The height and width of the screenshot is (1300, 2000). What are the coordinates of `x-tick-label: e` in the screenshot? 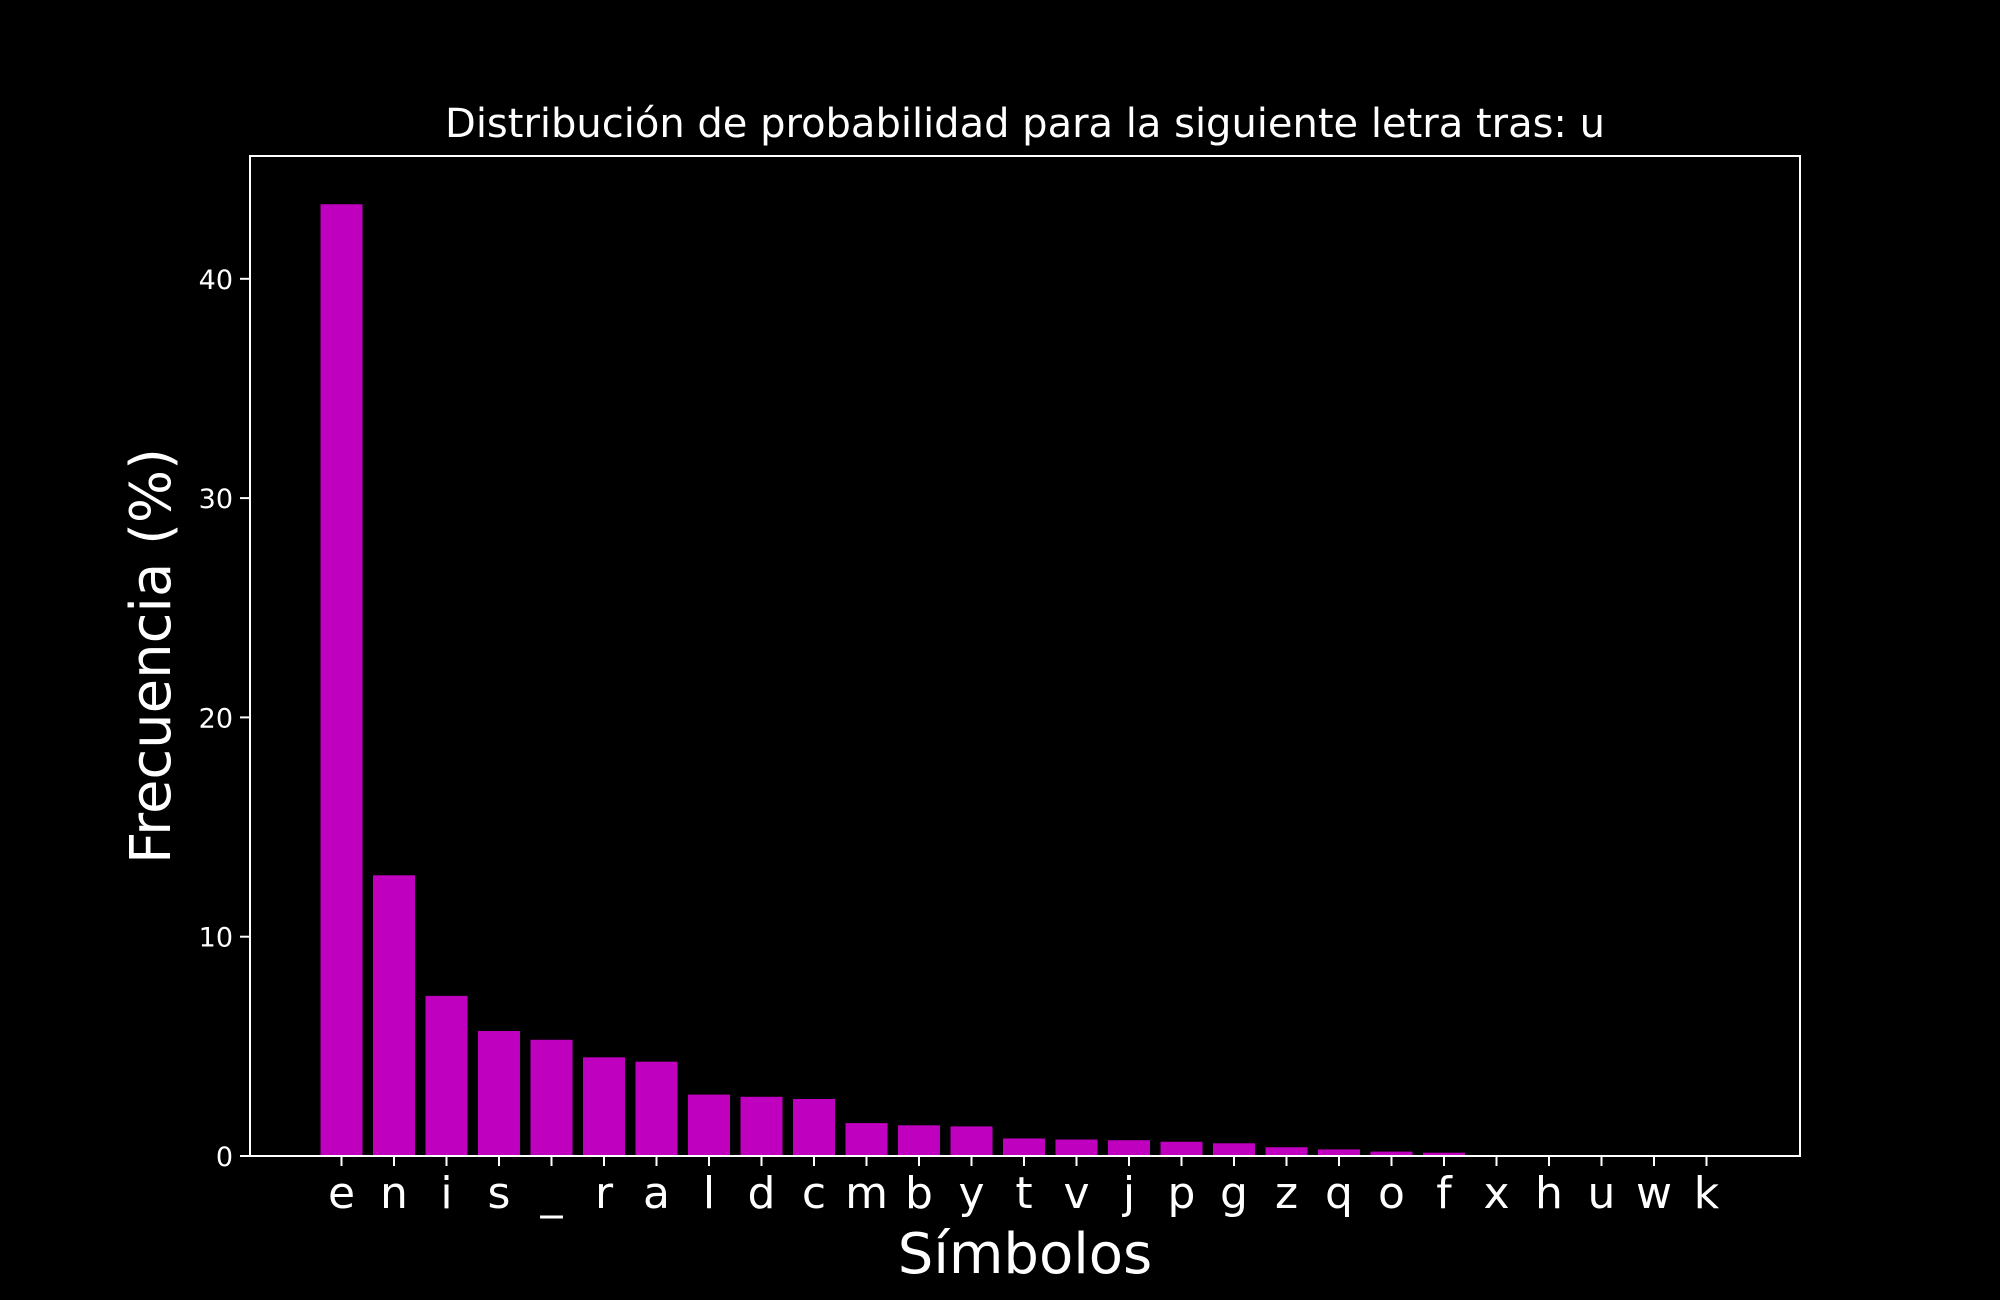 It's located at (341, 1193).